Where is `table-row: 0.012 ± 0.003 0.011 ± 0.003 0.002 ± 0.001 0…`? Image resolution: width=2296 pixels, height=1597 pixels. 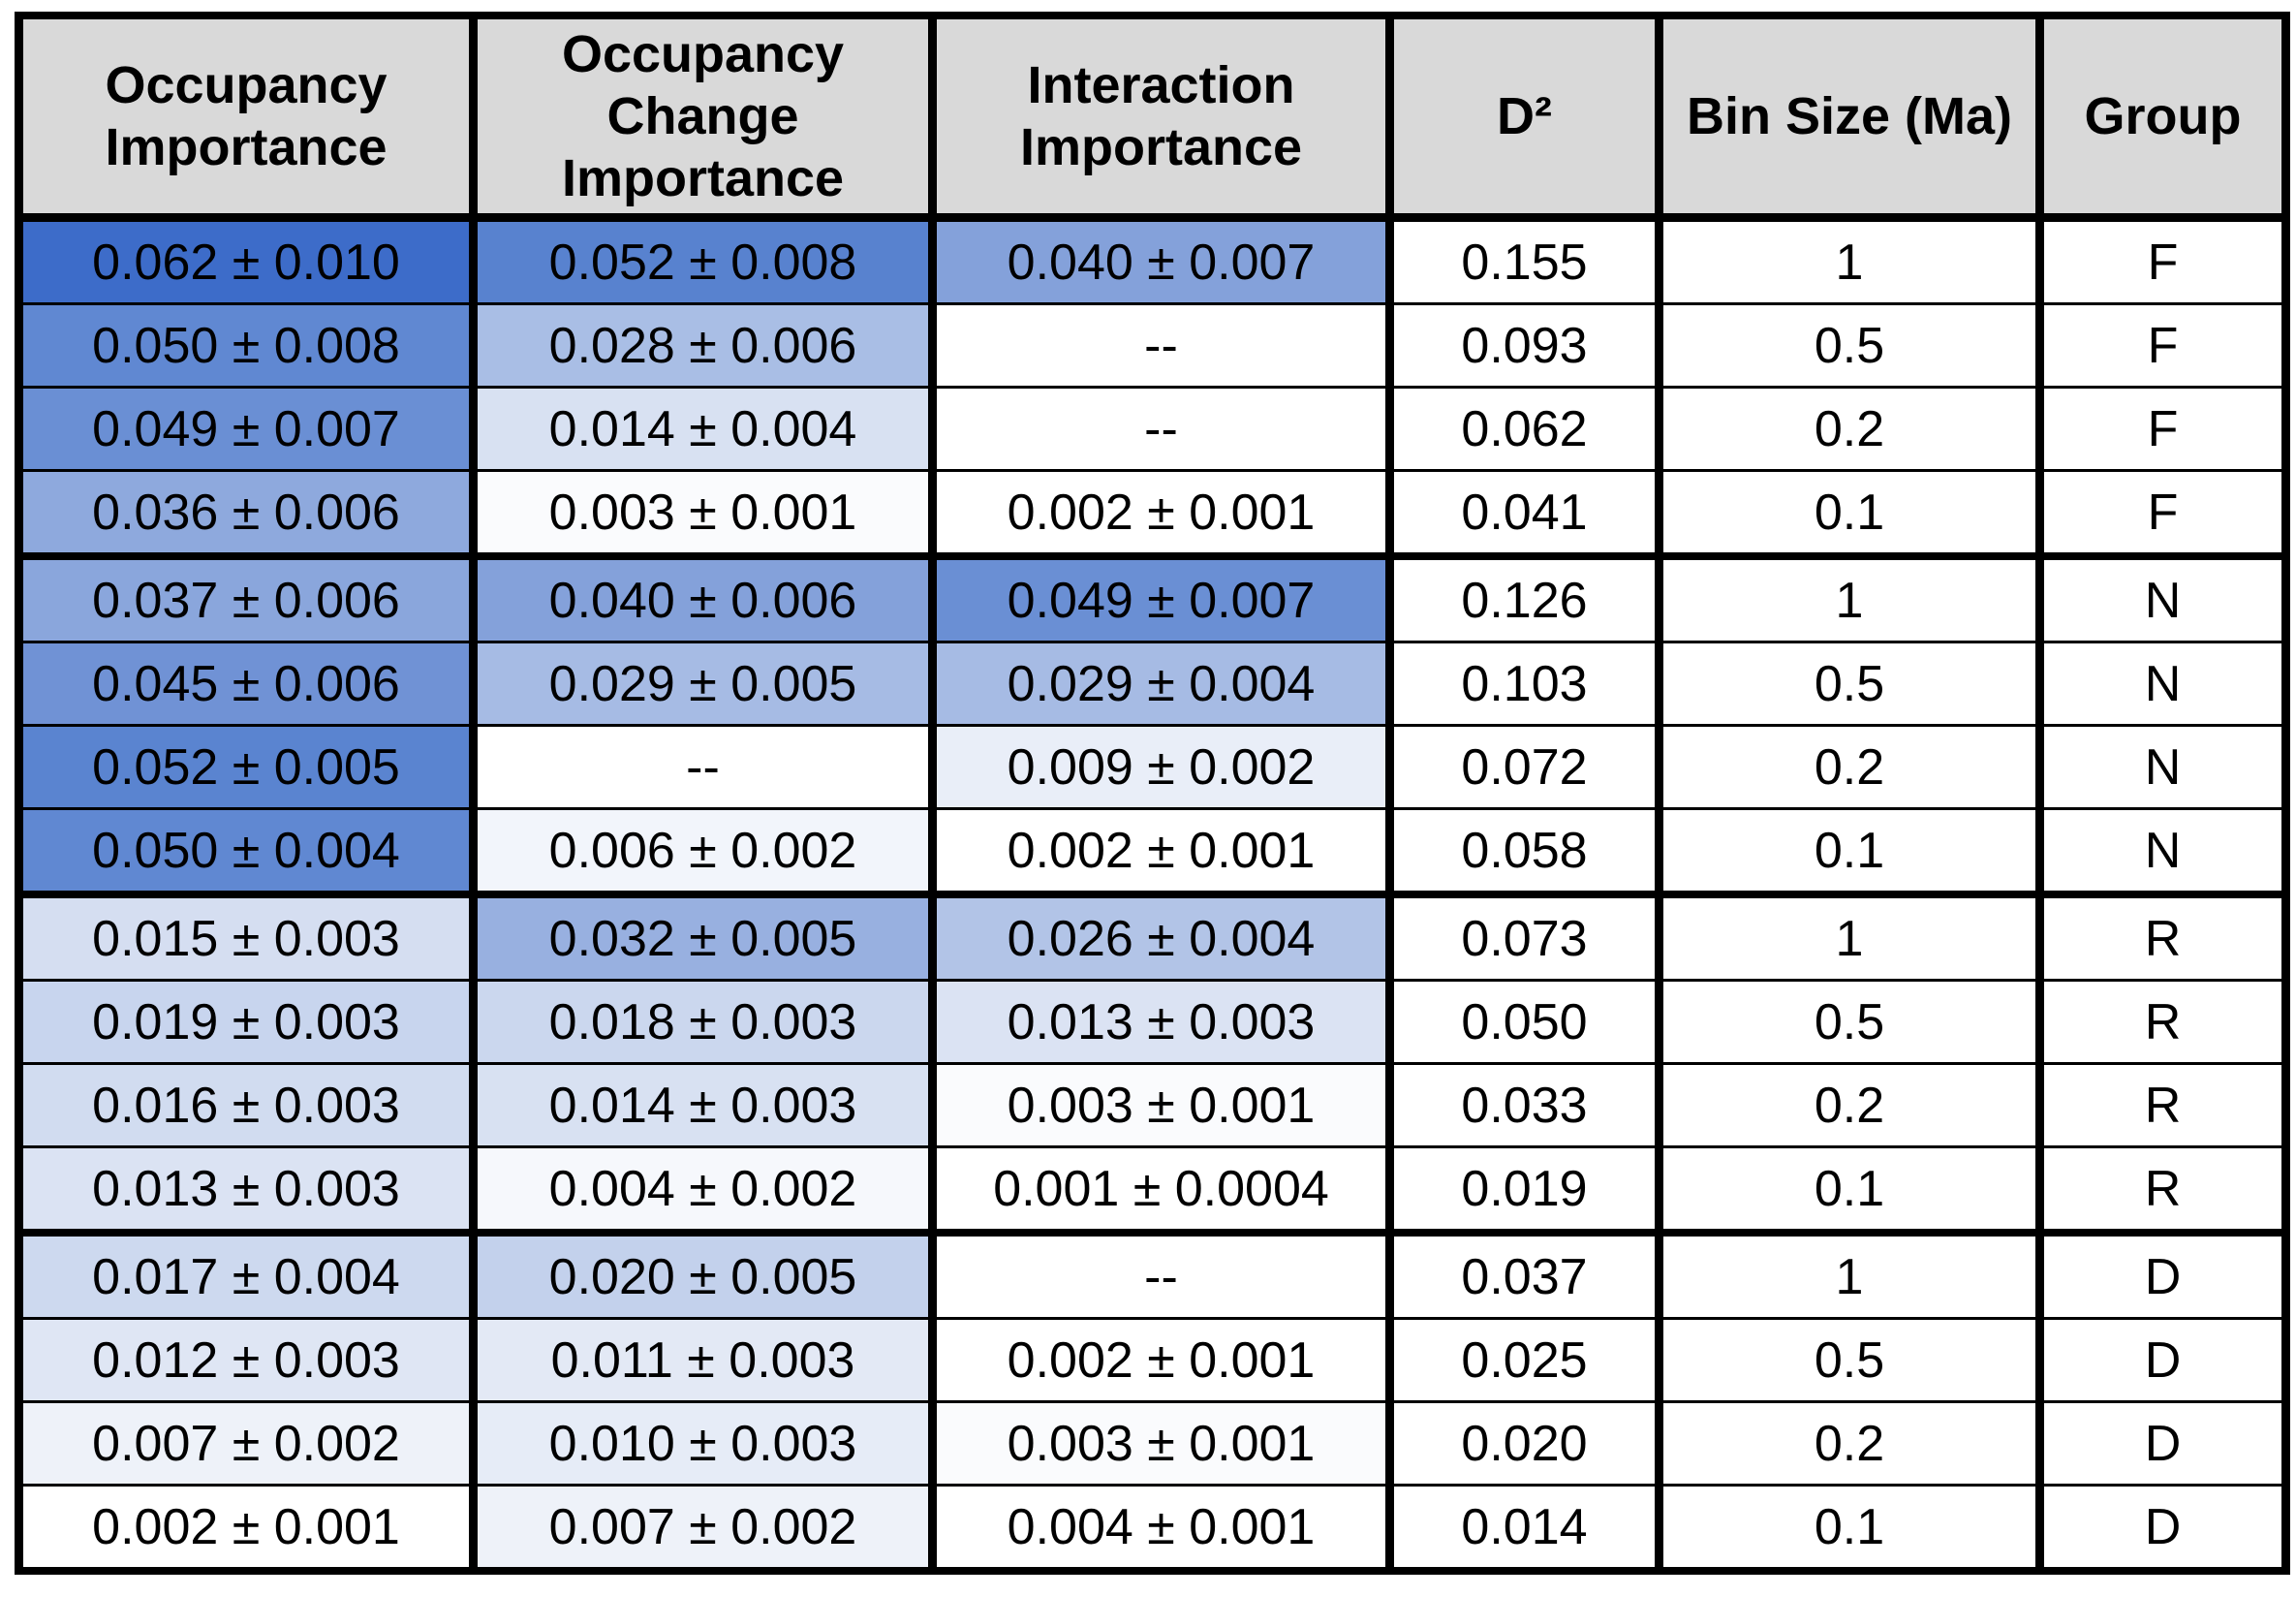 table-row: 0.012 ± 0.003 0.011 ± 0.003 0.002 ± 0.001 0… is located at coordinates (1152, 1359).